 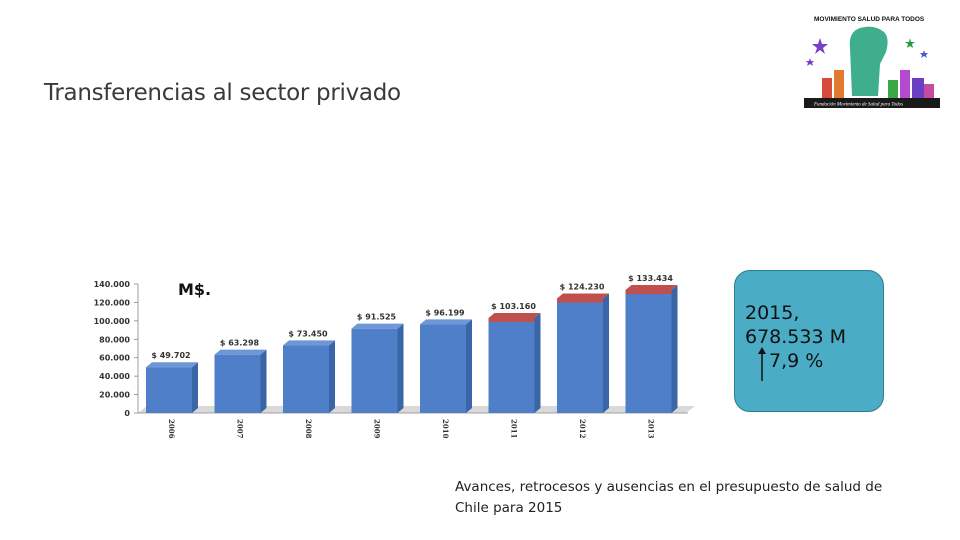 What do you see at coordinates (858, 105) in the screenshot?
I see `logo-text-bottom: Fundación Movimiento de Salud para Todos` at bounding box center [858, 105].